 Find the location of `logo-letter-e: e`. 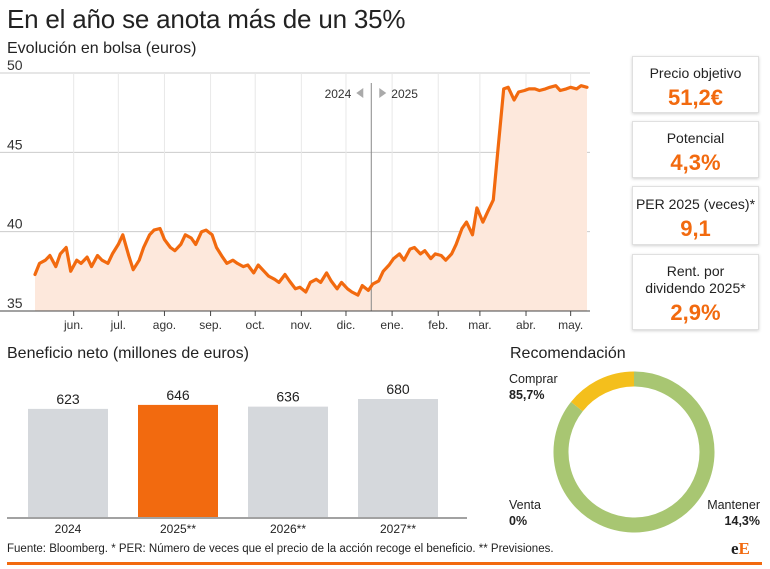

logo-letter-e: e is located at coordinates (735, 548).